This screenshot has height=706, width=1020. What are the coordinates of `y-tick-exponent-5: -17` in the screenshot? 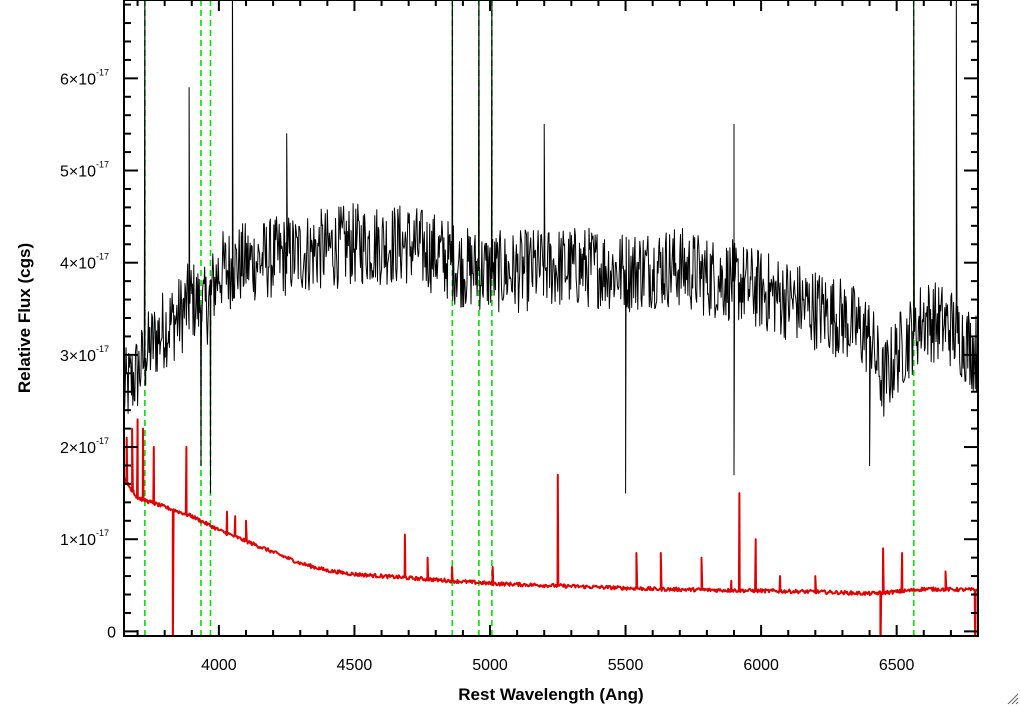 It's located at (102, 165).